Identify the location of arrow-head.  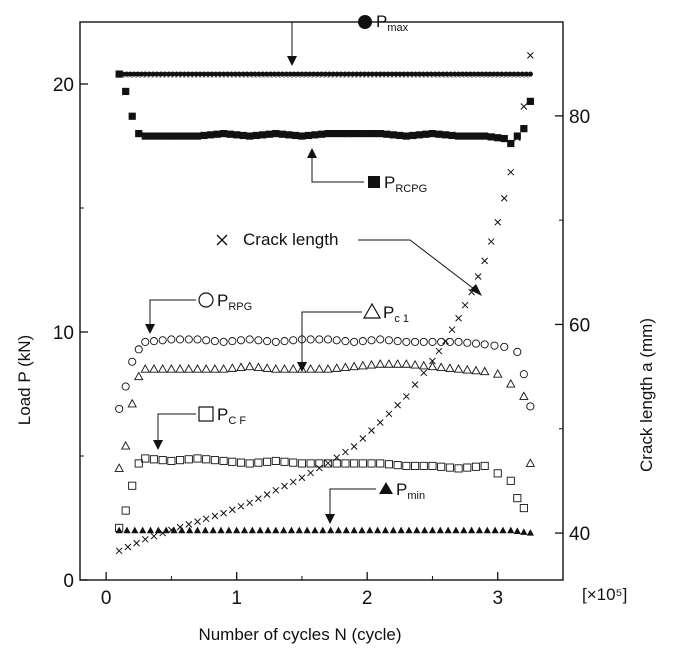
(330, 519).